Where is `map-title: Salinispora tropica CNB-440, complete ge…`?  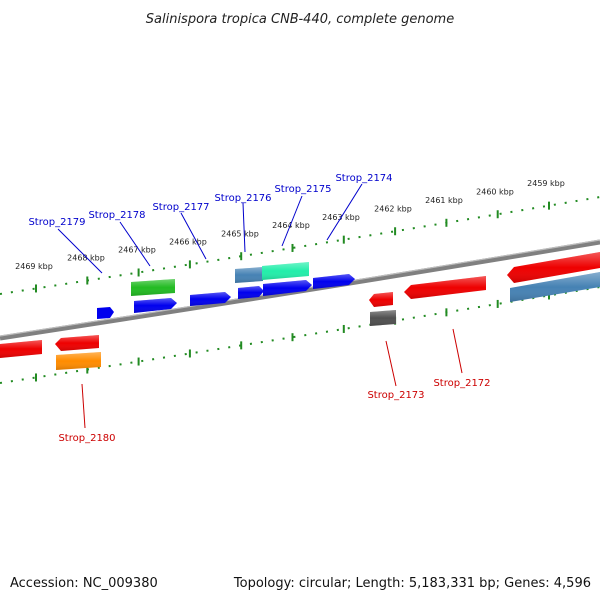
map-title: Salinispora tropica CNB-440, complete ge… is located at coordinates (300, 19).